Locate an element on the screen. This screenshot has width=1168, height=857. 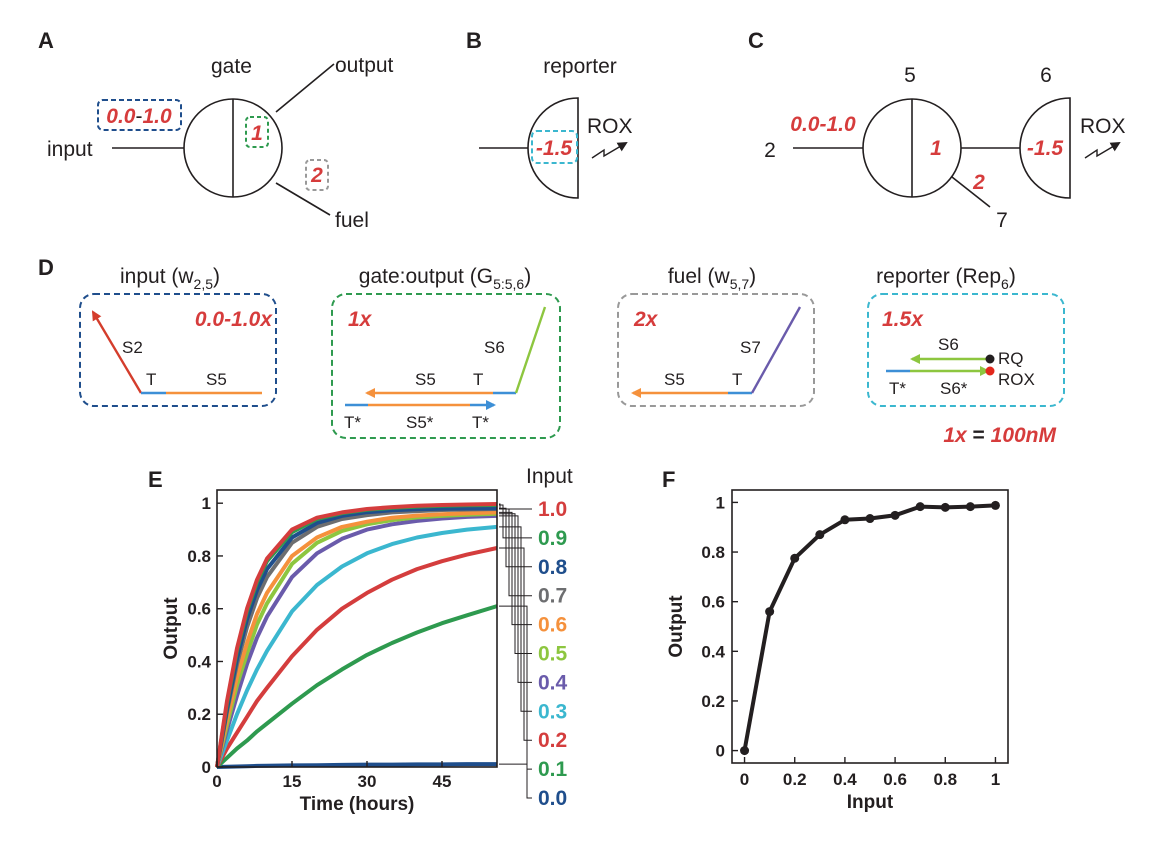
series-line-0.2 is located at coordinates (356, 657).